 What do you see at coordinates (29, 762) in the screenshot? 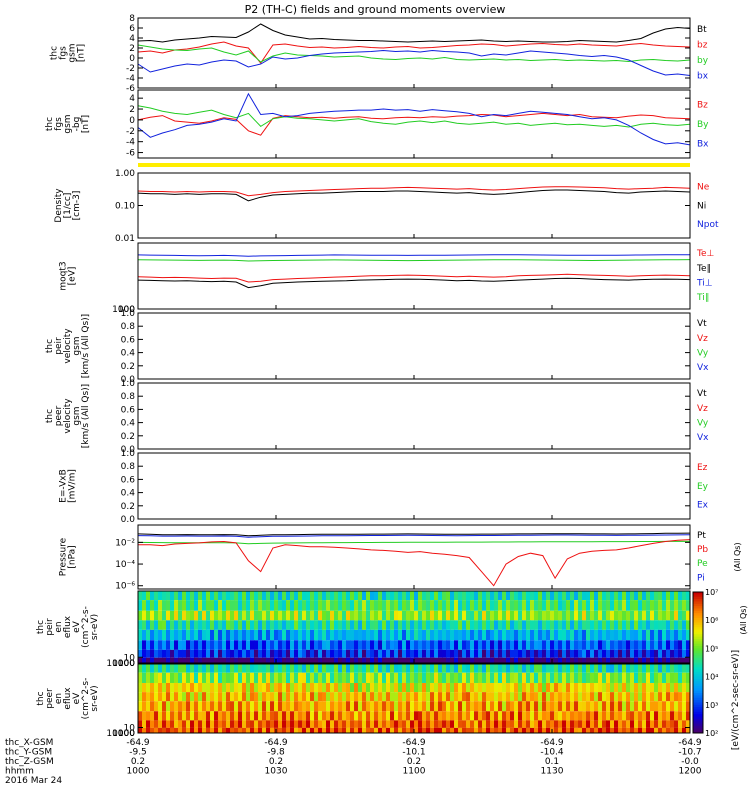
I see `x-row-label: thc_Z-GSM` at bounding box center [29, 762].